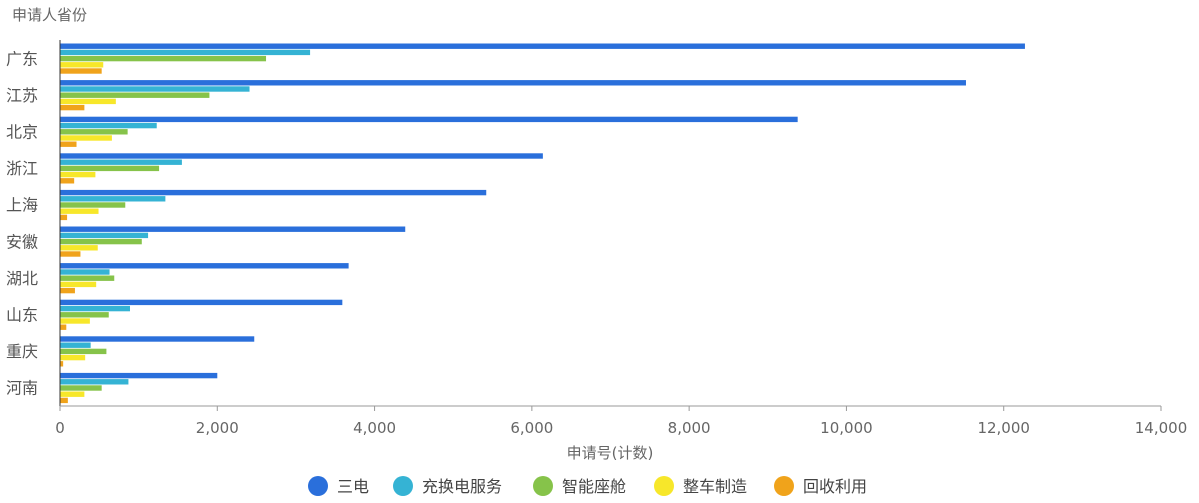 The height and width of the screenshot is (503, 1199). What do you see at coordinates (79, 211) in the screenshot?
I see `bar-上海-整车制造` at bounding box center [79, 211].